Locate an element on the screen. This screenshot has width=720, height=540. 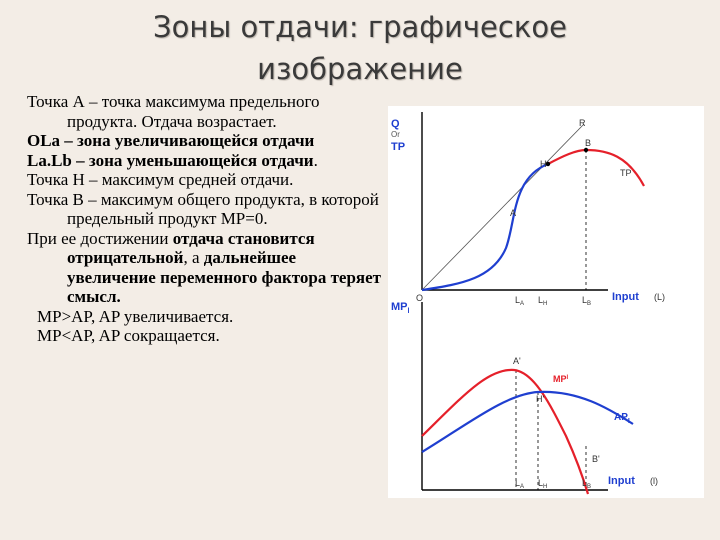
lalb-zone-text: La.Lb – зона уменьшающейся отдачи is located at coordinates (170, 160).